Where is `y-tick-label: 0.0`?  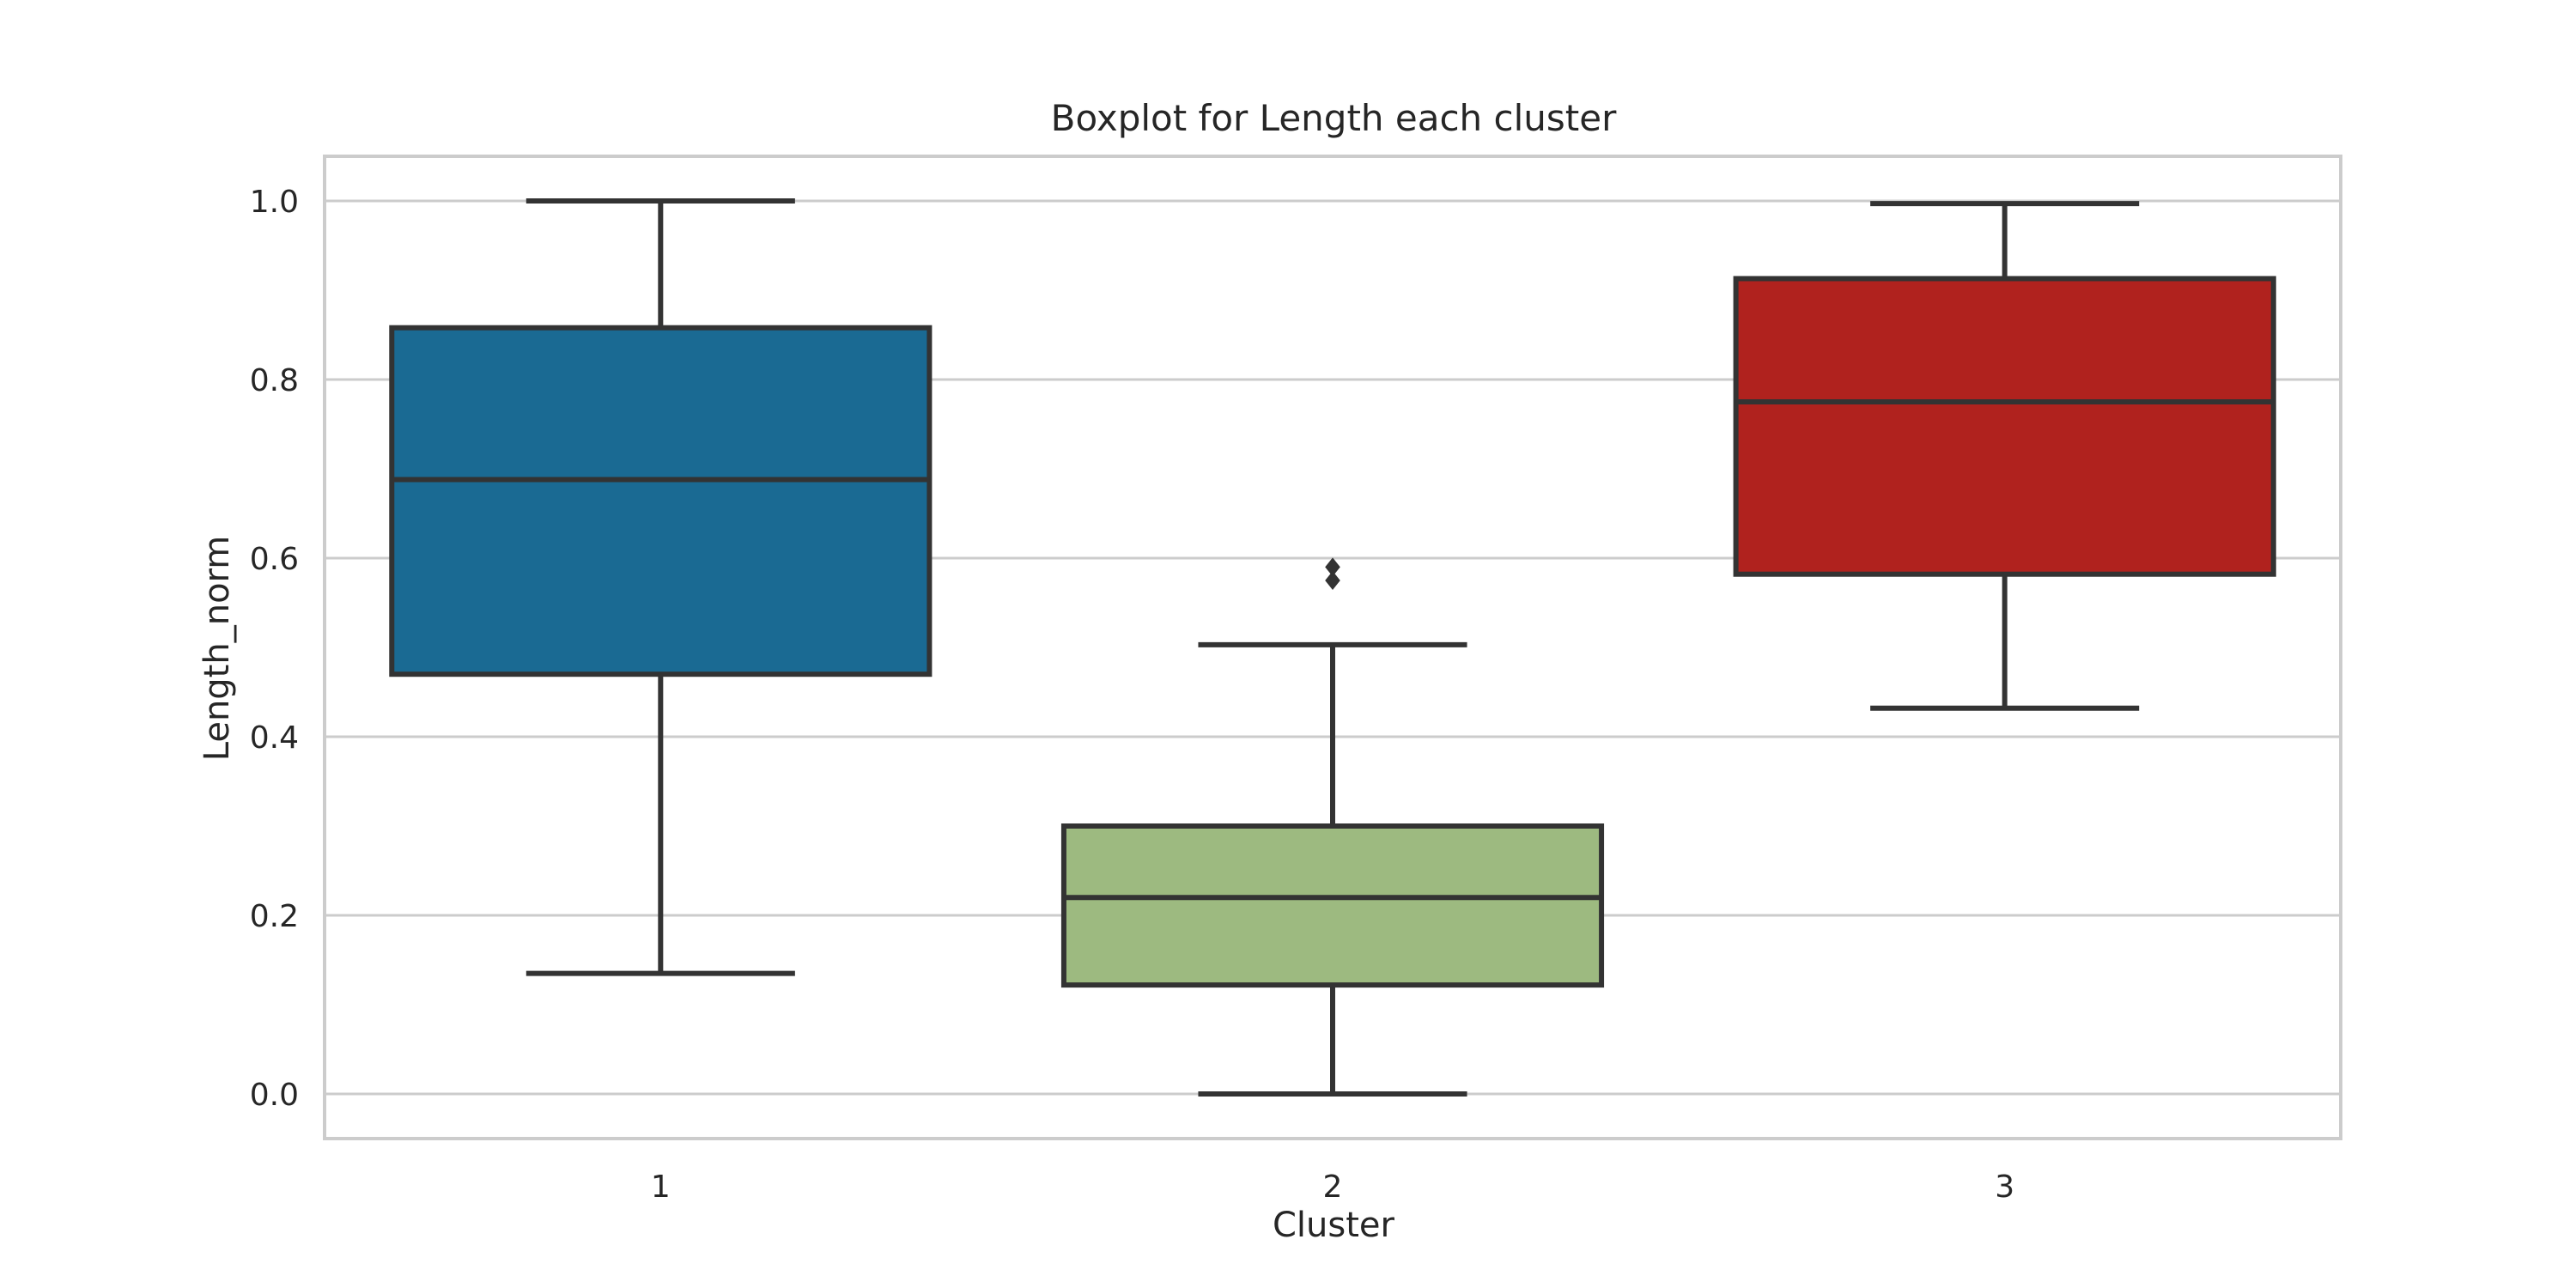
y-tick-label: 0.0 is located at coordinates (274, 1096).